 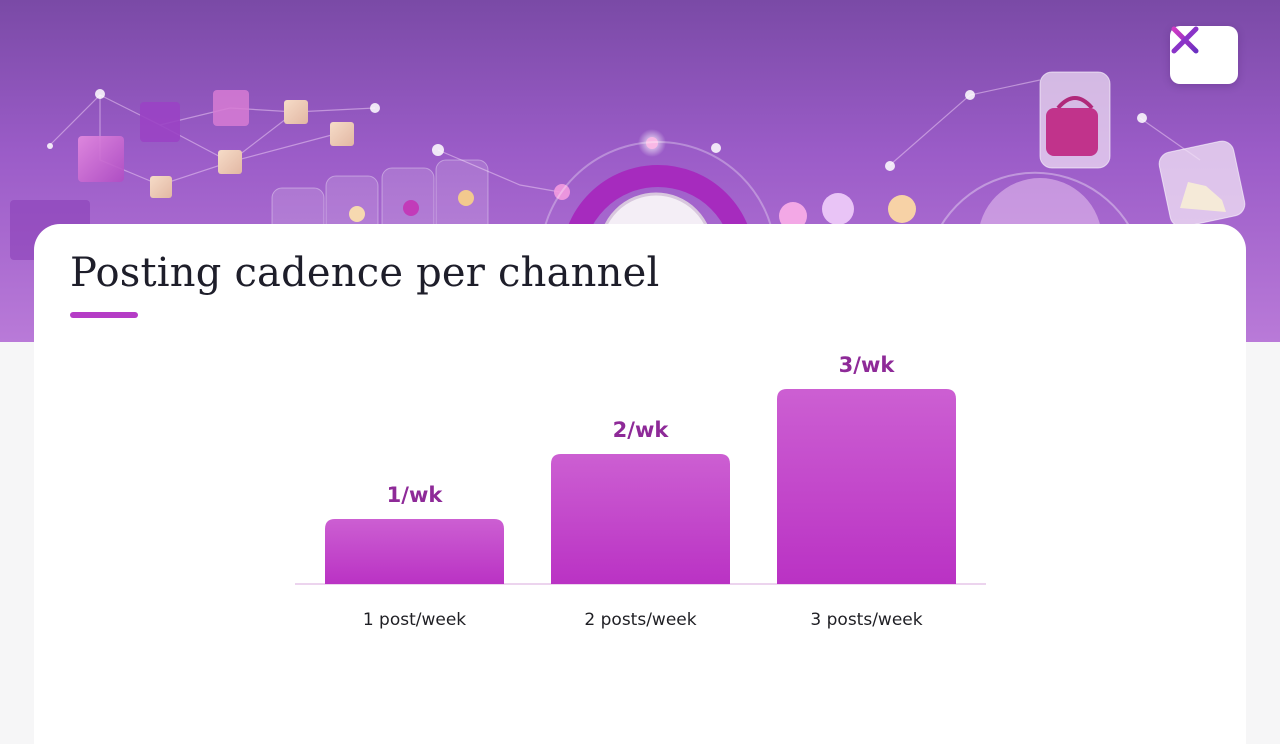 I want to click on category-label-2: 2 posts/week, so click(x=640, y=620).